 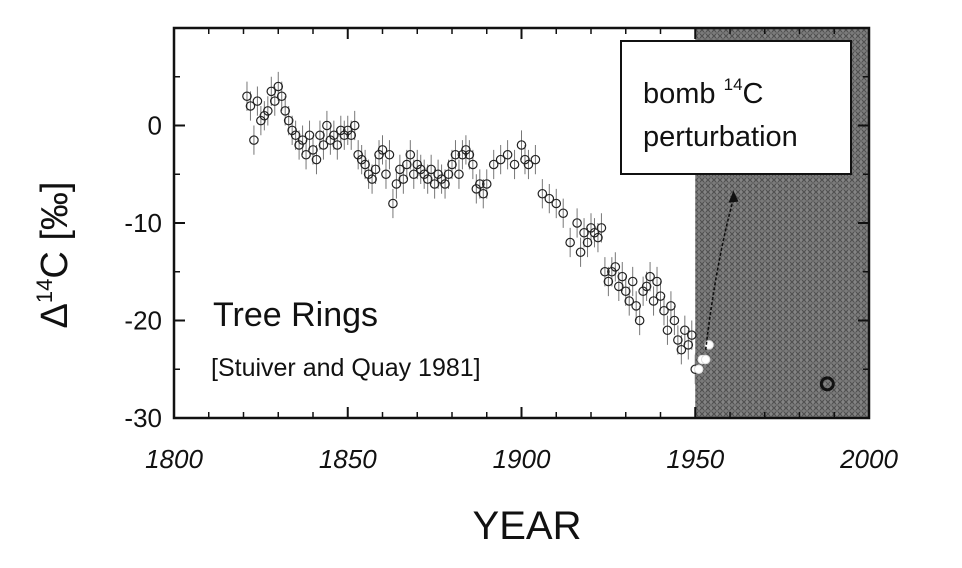 What do you see at coordinates (868, 459) in the screenshot?
I see `x-tick-label: 2000` at bounding box center [868, 459].